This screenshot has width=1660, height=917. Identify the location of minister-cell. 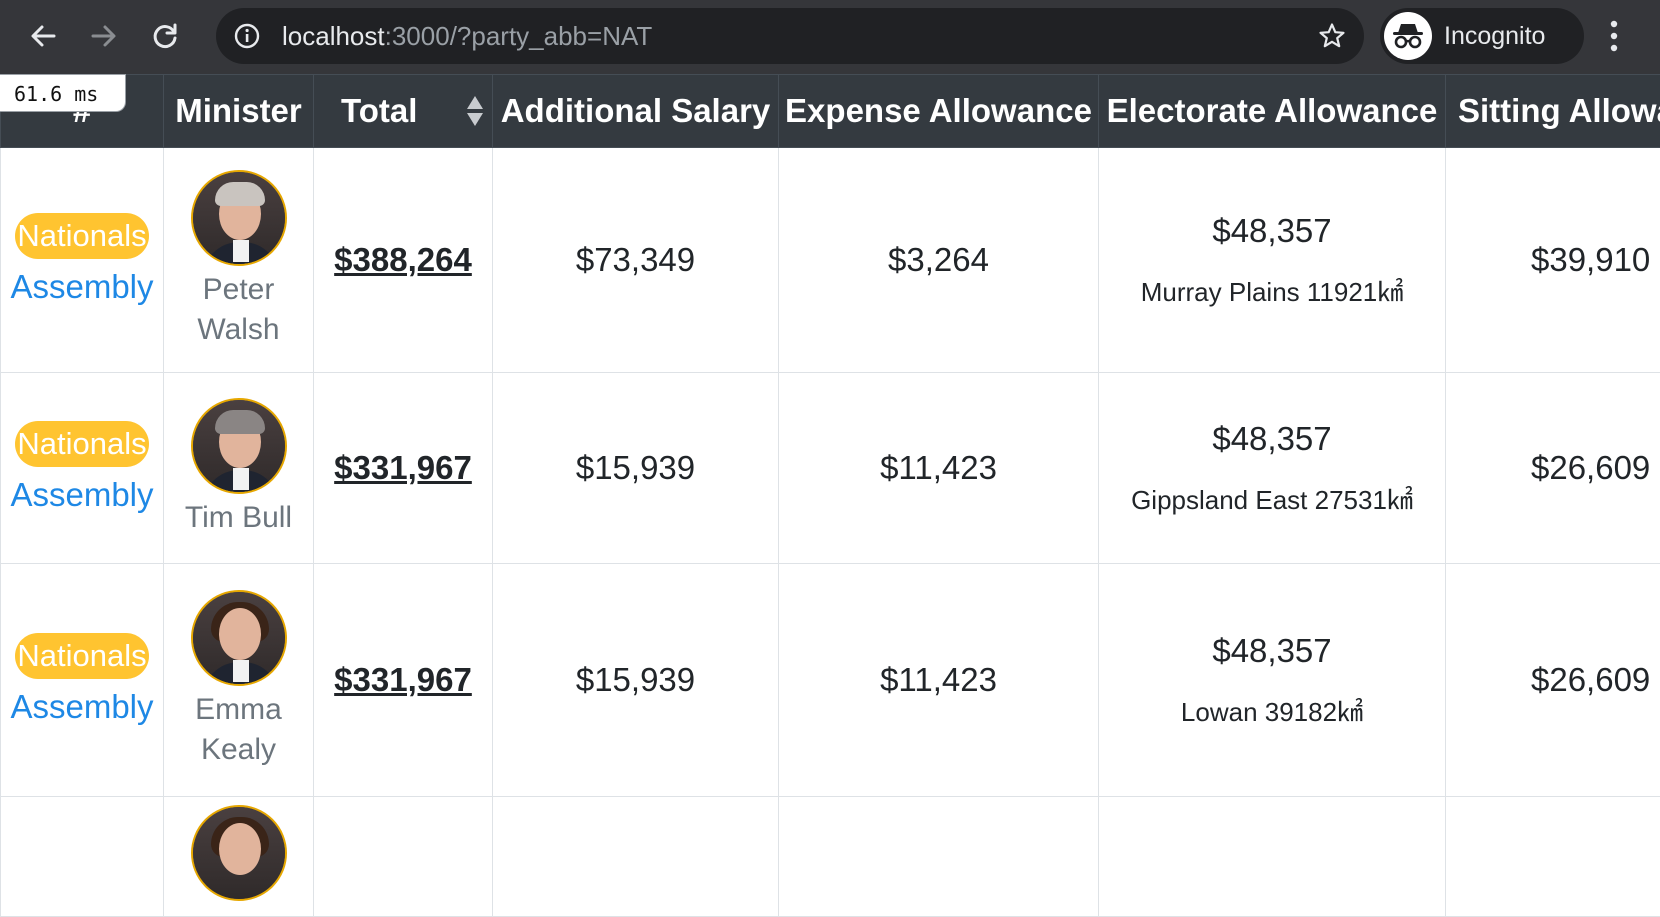
(239, 857).